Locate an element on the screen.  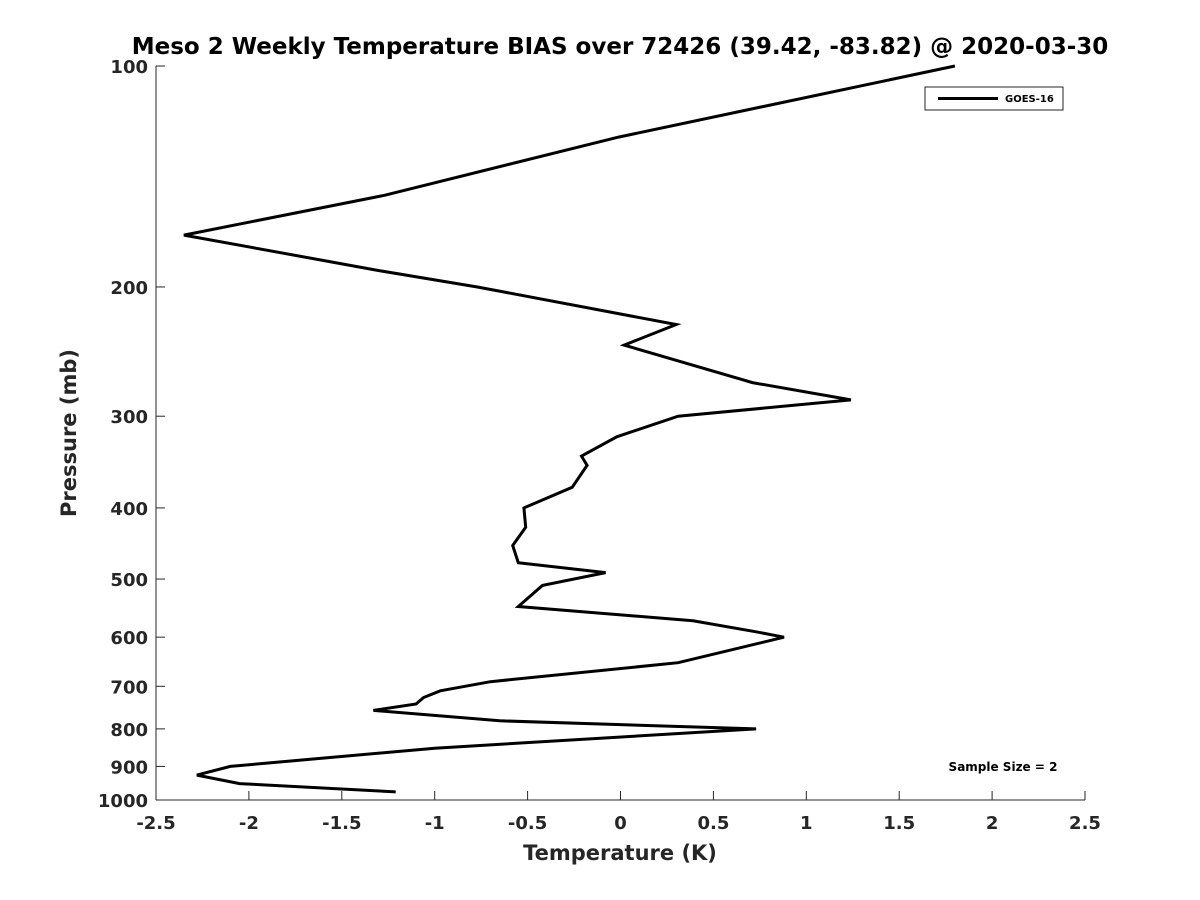
x-tick-label: 1 is located at coordinates (806, 823).